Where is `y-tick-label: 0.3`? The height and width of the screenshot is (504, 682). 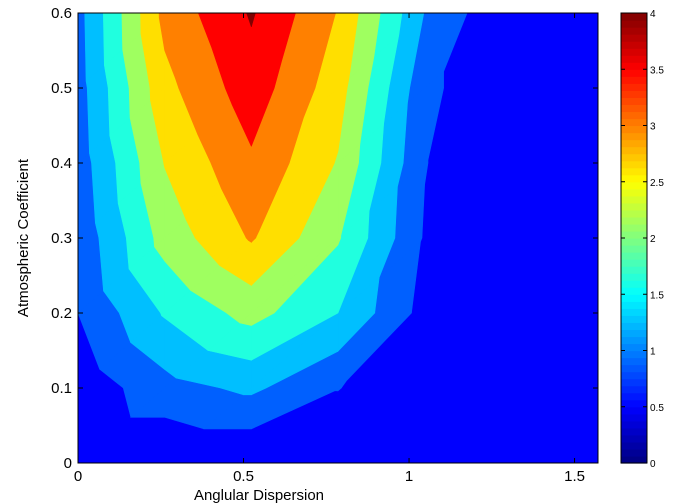 y-tick-label: 0.3 is located at coordinates (61, 238).